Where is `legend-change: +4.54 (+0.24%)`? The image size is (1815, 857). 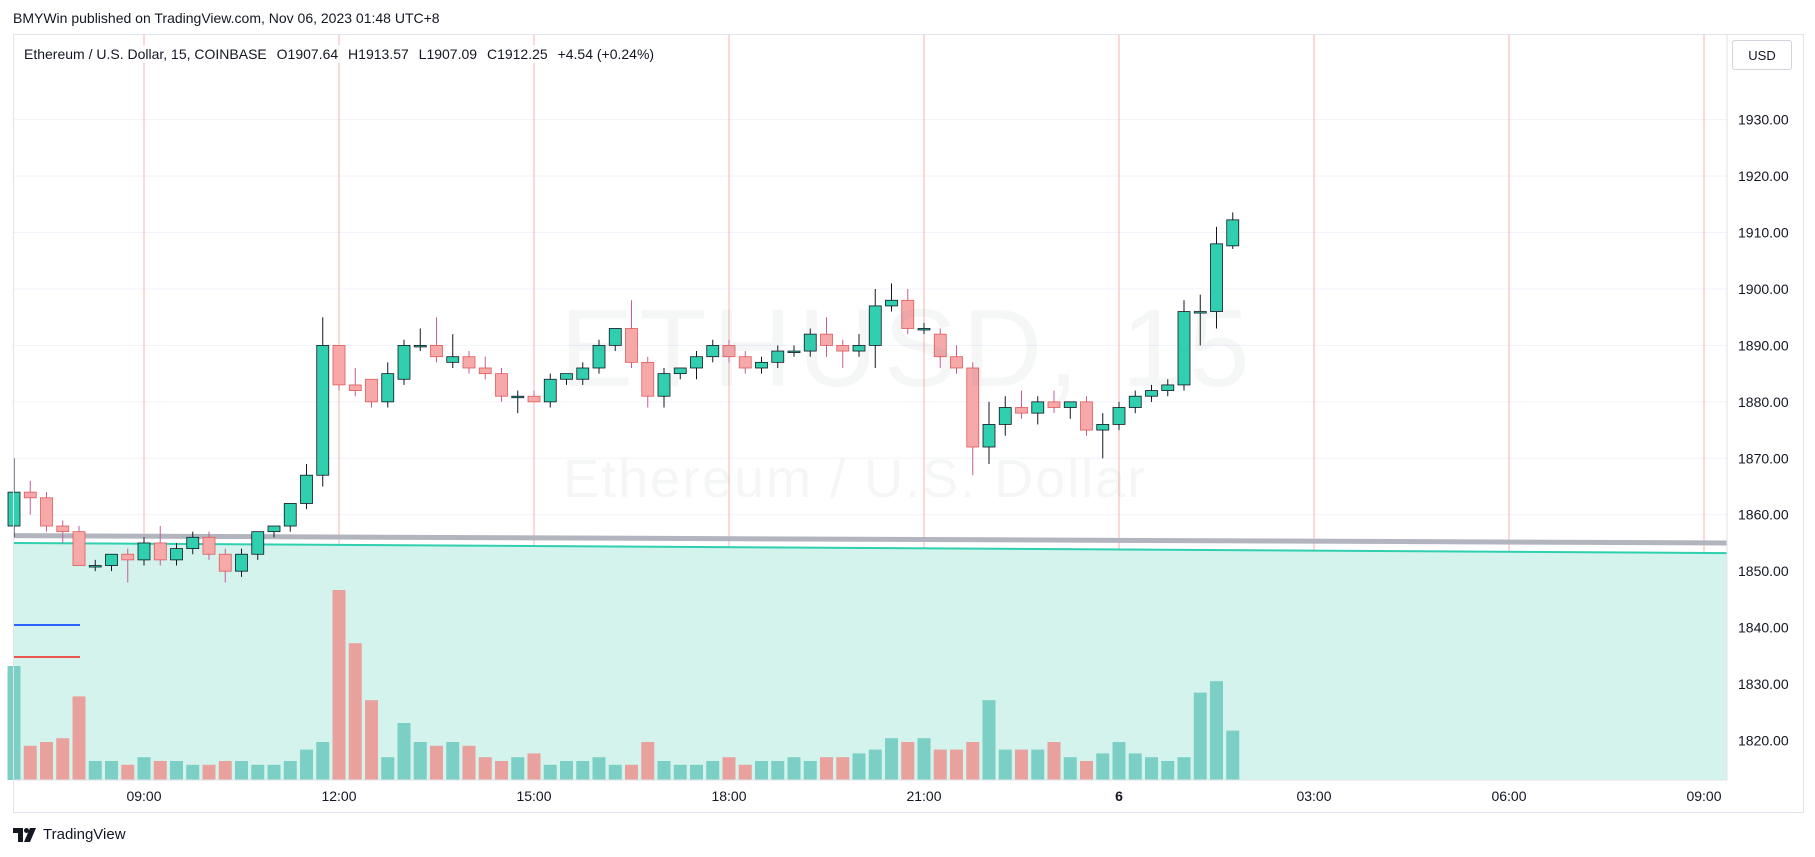 legend-change: +4.54 (+0.24%) is located at coordinates (606, 54).